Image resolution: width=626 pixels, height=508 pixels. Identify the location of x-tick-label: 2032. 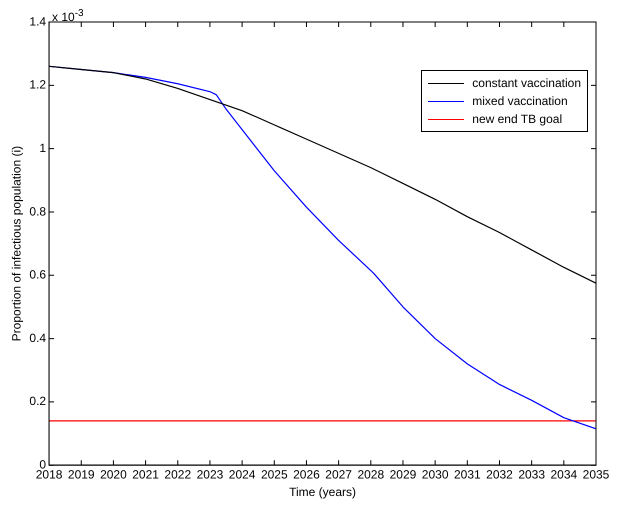
(500, 475).